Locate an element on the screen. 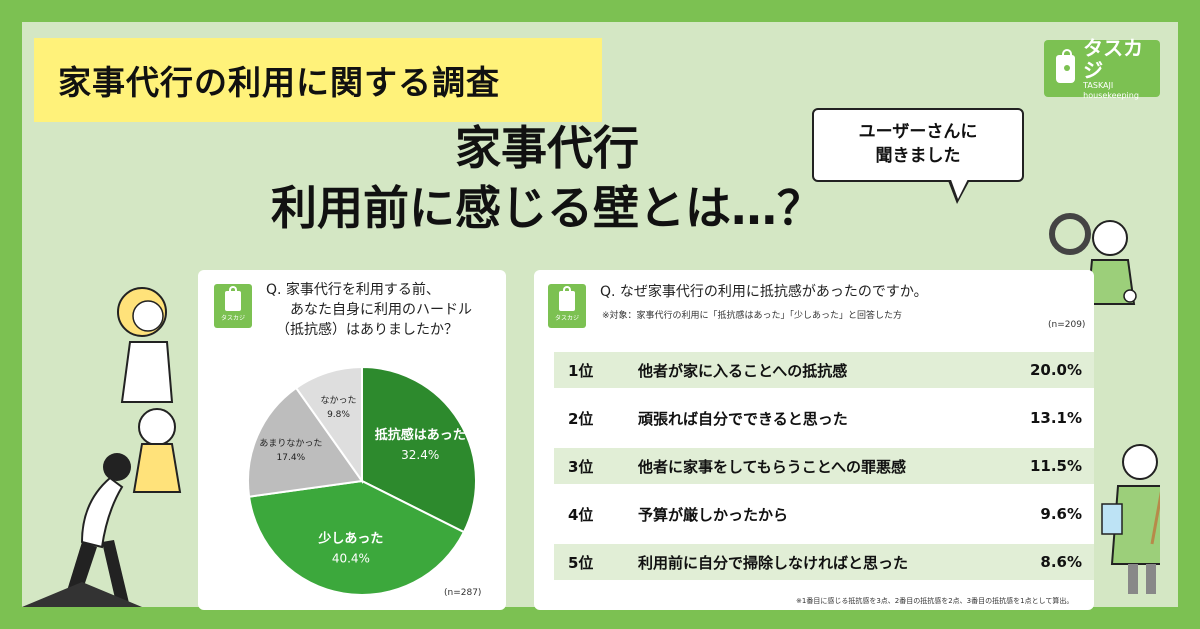 This screenshot has height=629, width=1200. bubble-line-1: ユーザーさんに is located at coordinates (918, 132).